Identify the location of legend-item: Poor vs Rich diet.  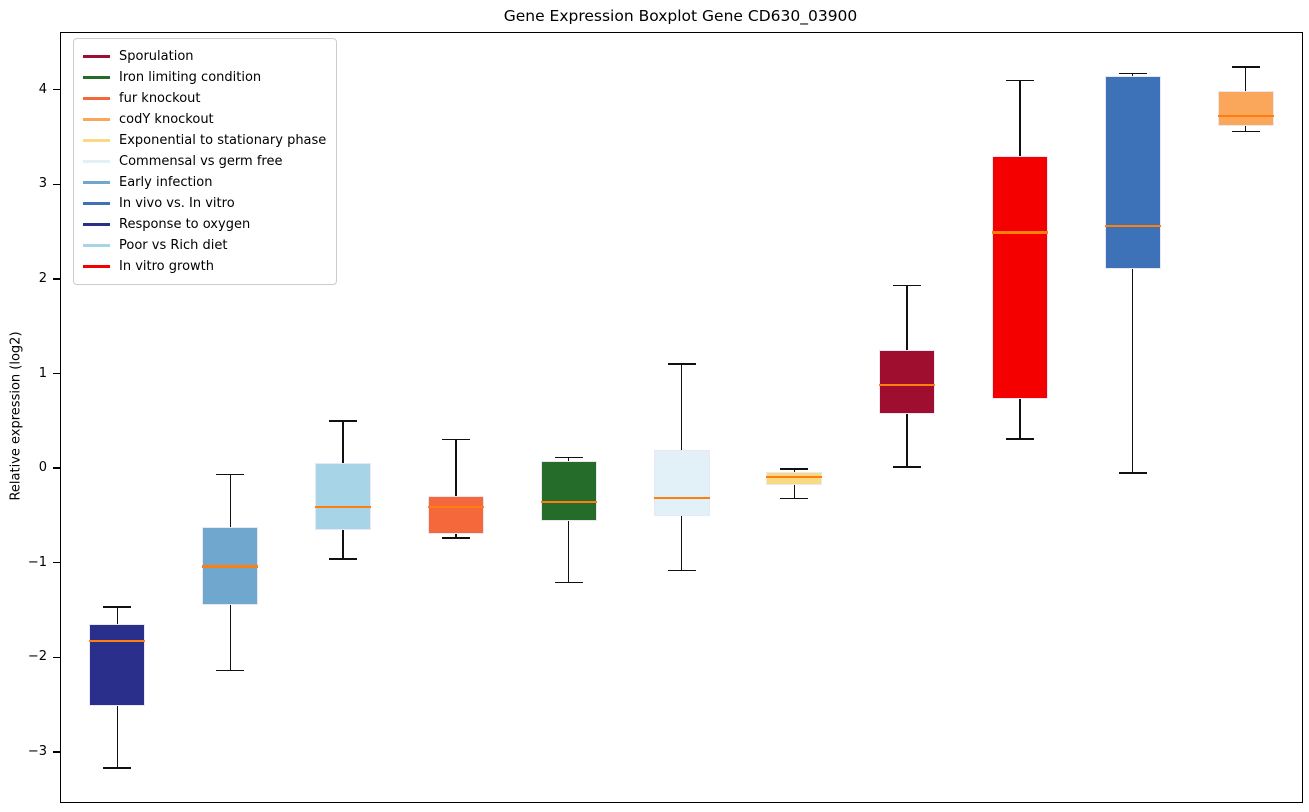
(204, 245).